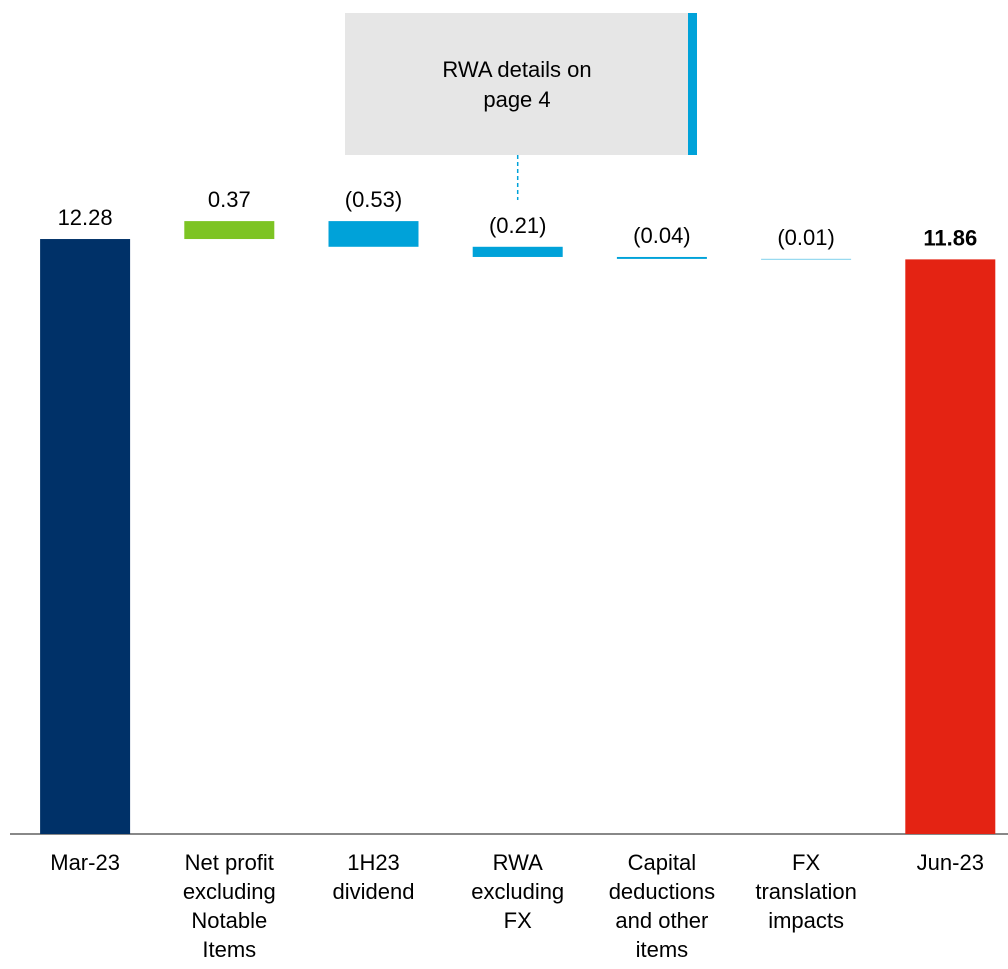 The height and width of the screenshot is (969, 1008). I want to click on value-label: (0.21), so click(517, 225).